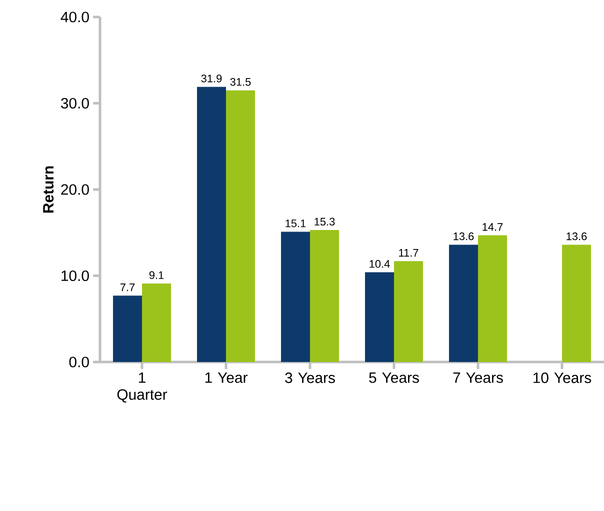 Image resolution: width=604 pixels, height=511 pixels. What do you see at coordinates (226, 377) in the screenshot?
I see `x-tick-label: 1 Year` at bounding box center [226, 377].